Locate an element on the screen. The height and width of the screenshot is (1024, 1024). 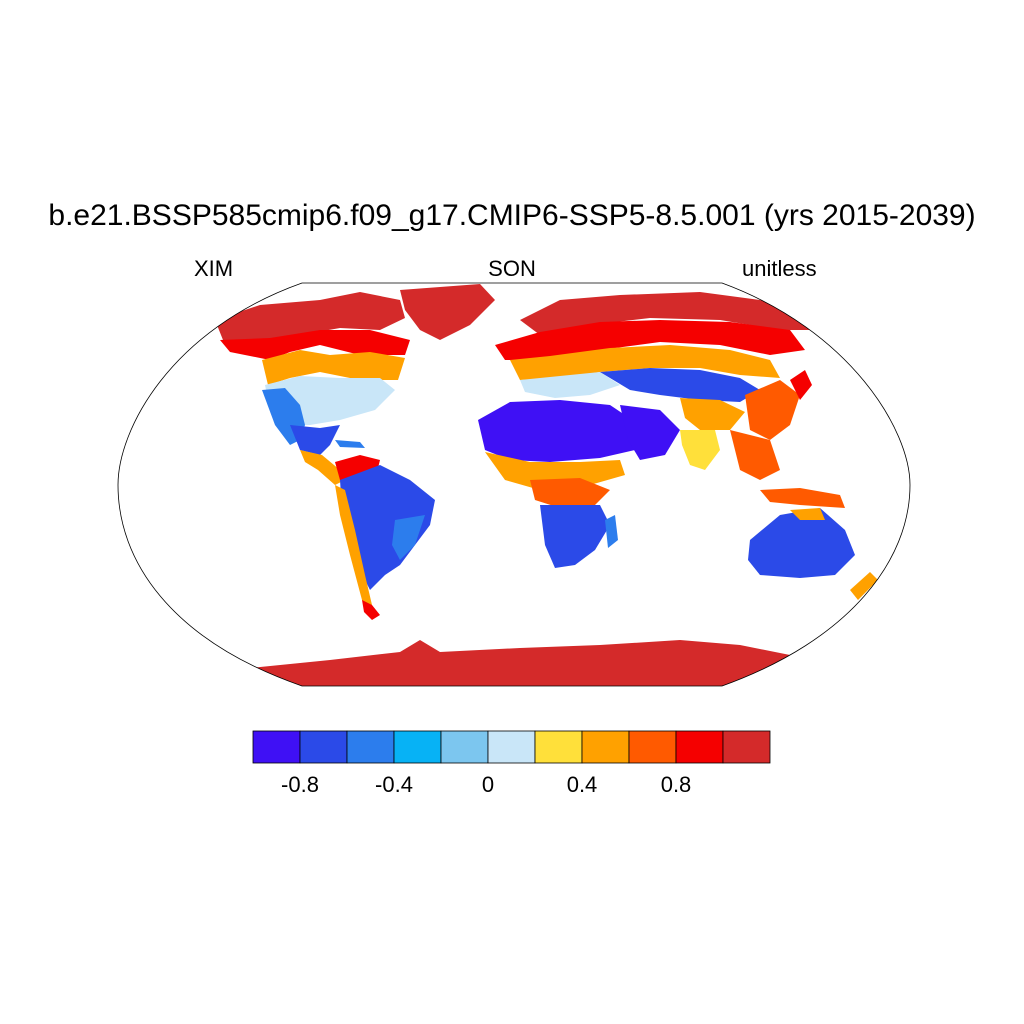
south-america-andes is located at coordinates (353, 550).